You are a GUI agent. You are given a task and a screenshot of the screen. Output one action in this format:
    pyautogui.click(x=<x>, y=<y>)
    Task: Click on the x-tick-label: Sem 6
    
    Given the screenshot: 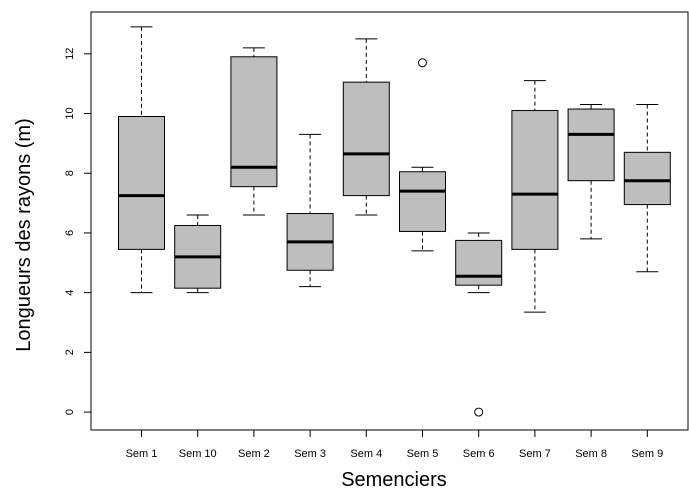 What is the action you would take?
    pyautogui.click(x=479, y=454)
    